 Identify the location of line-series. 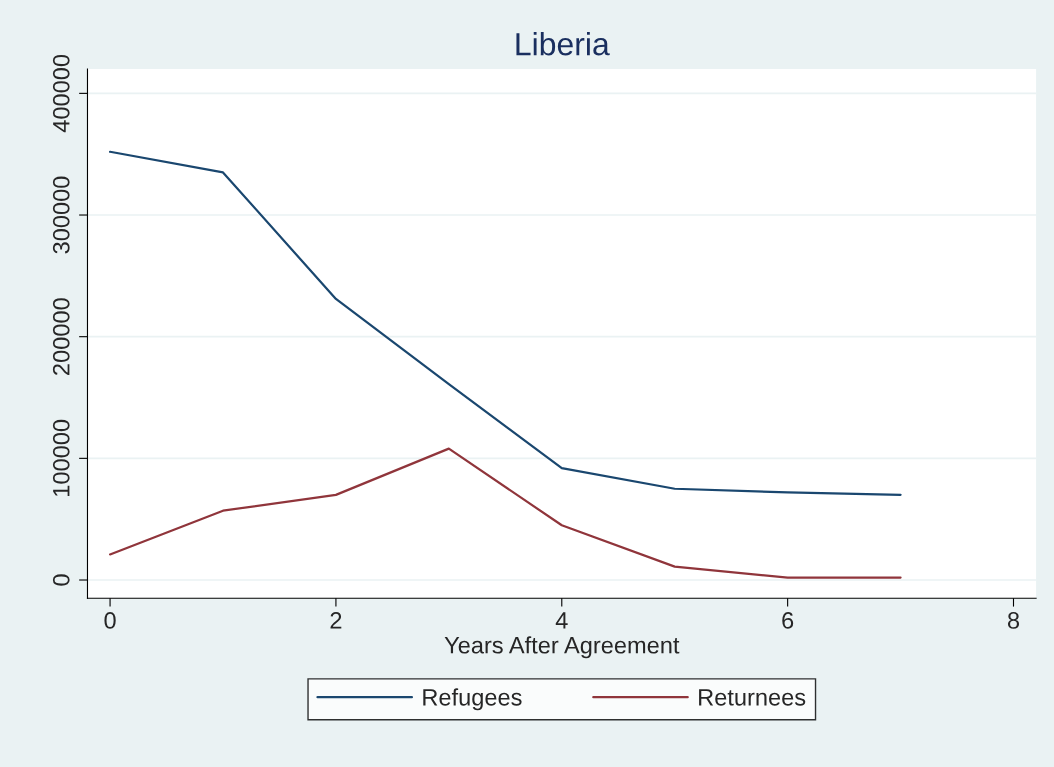
(505, 513).